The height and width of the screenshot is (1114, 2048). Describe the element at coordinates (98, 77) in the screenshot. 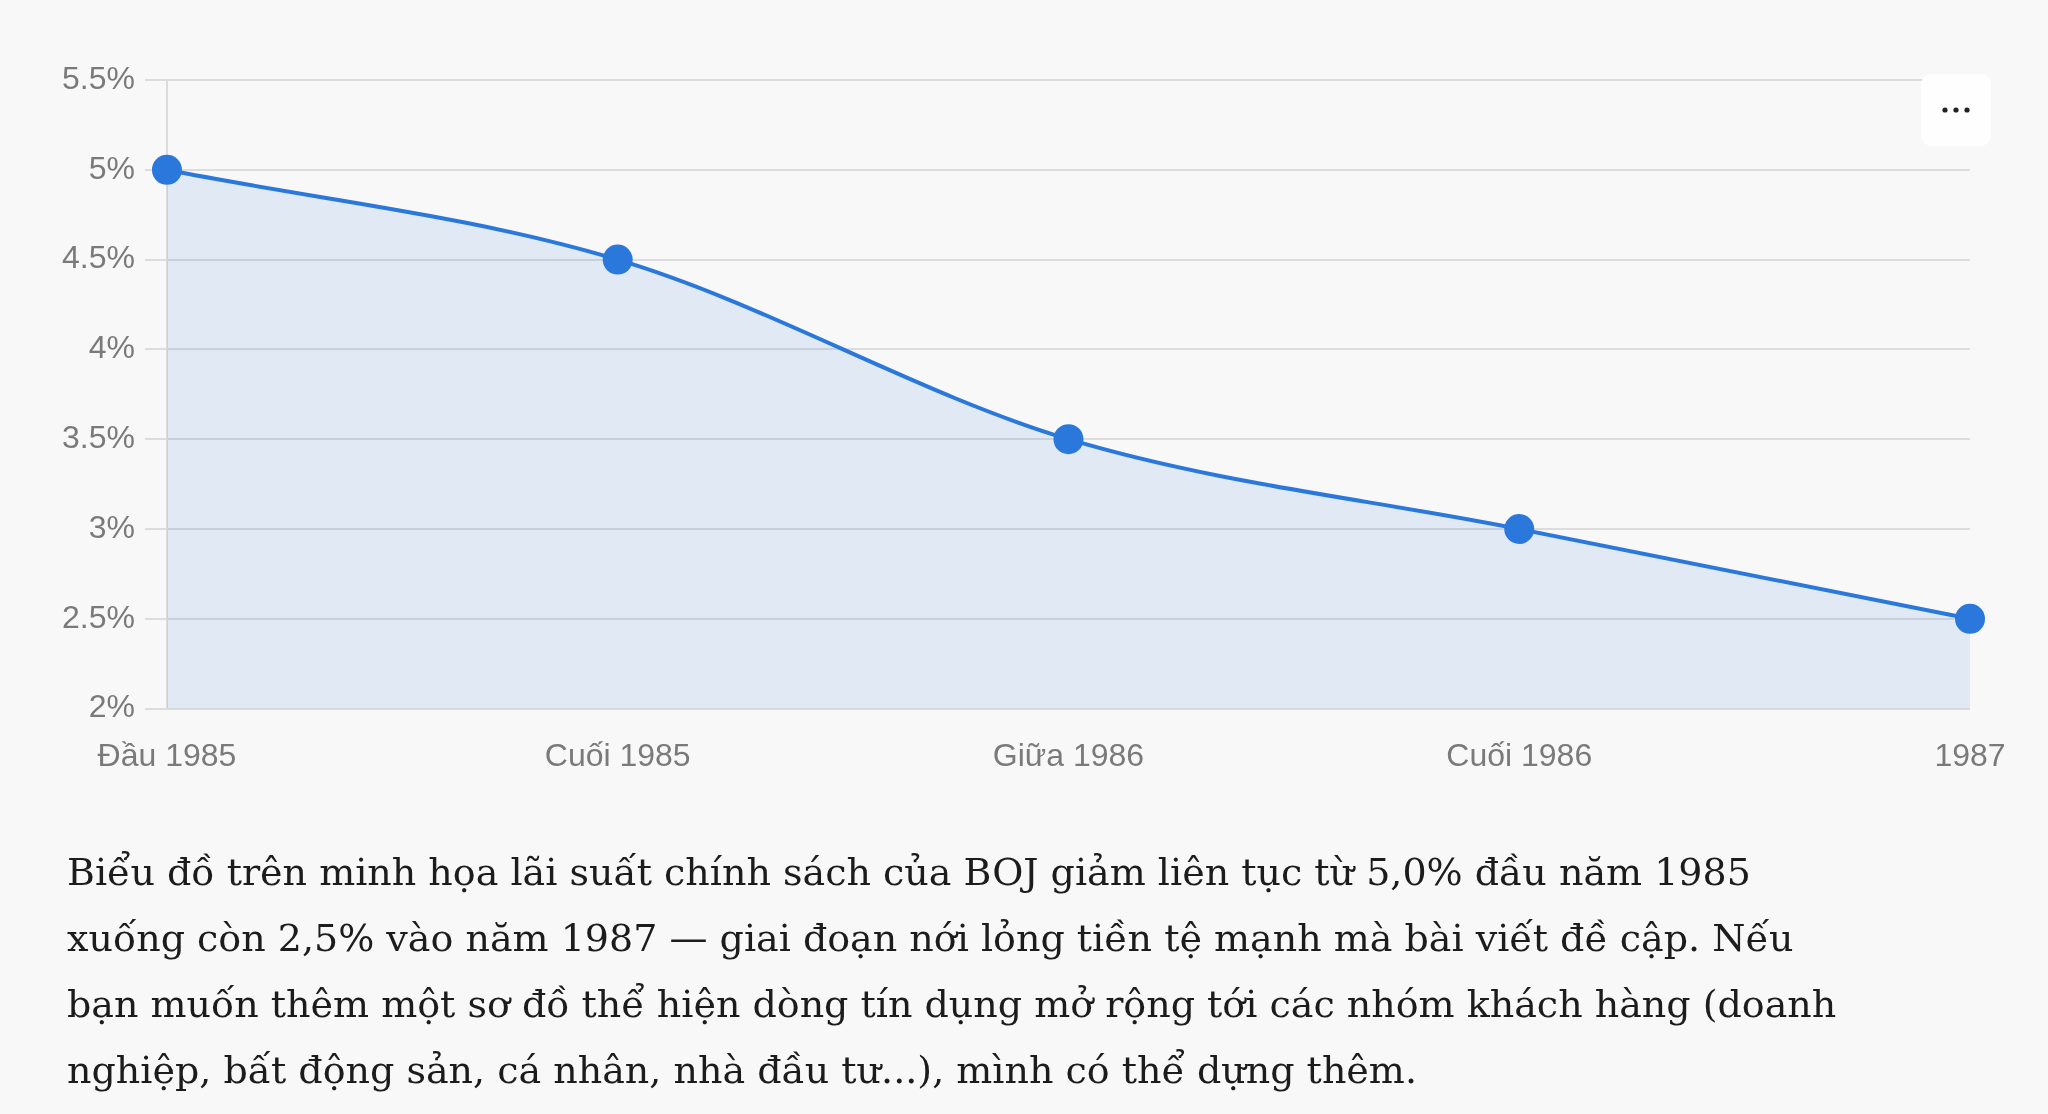

I see `y-tick-label: 5.5%` at that location.